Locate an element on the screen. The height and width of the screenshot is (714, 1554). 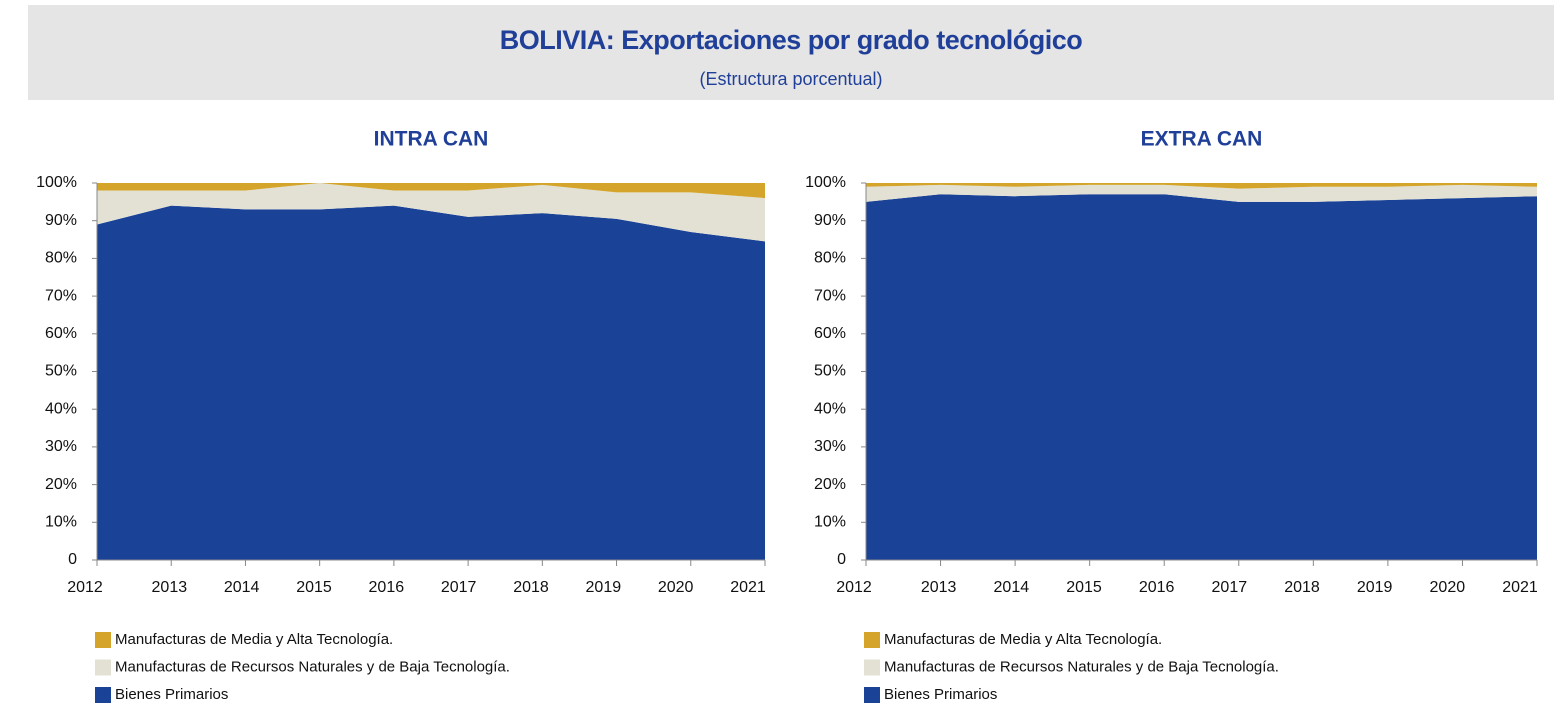
chart-title: EXTRA CAN is located at coordinates (1202, 139).